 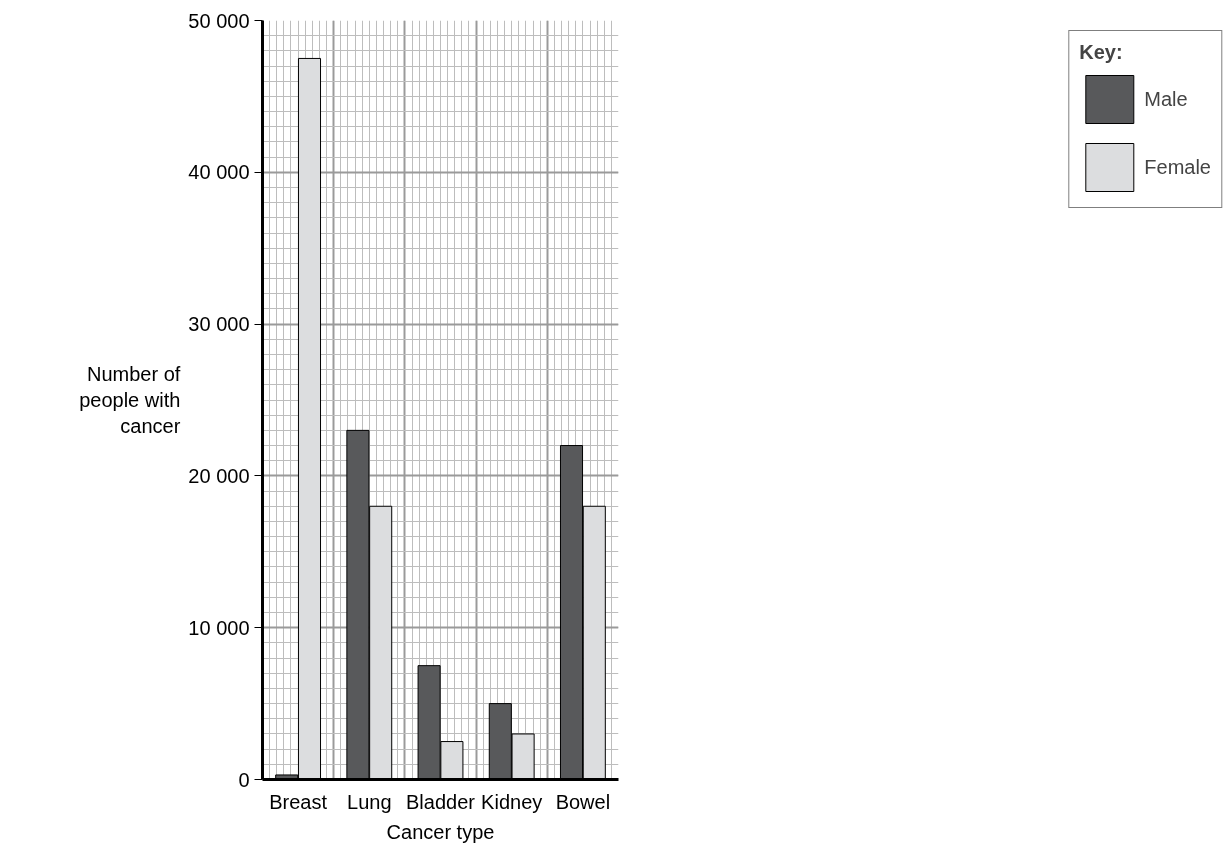 I want to click on y-tick-label: 20 000, so click(x=219, y=475).